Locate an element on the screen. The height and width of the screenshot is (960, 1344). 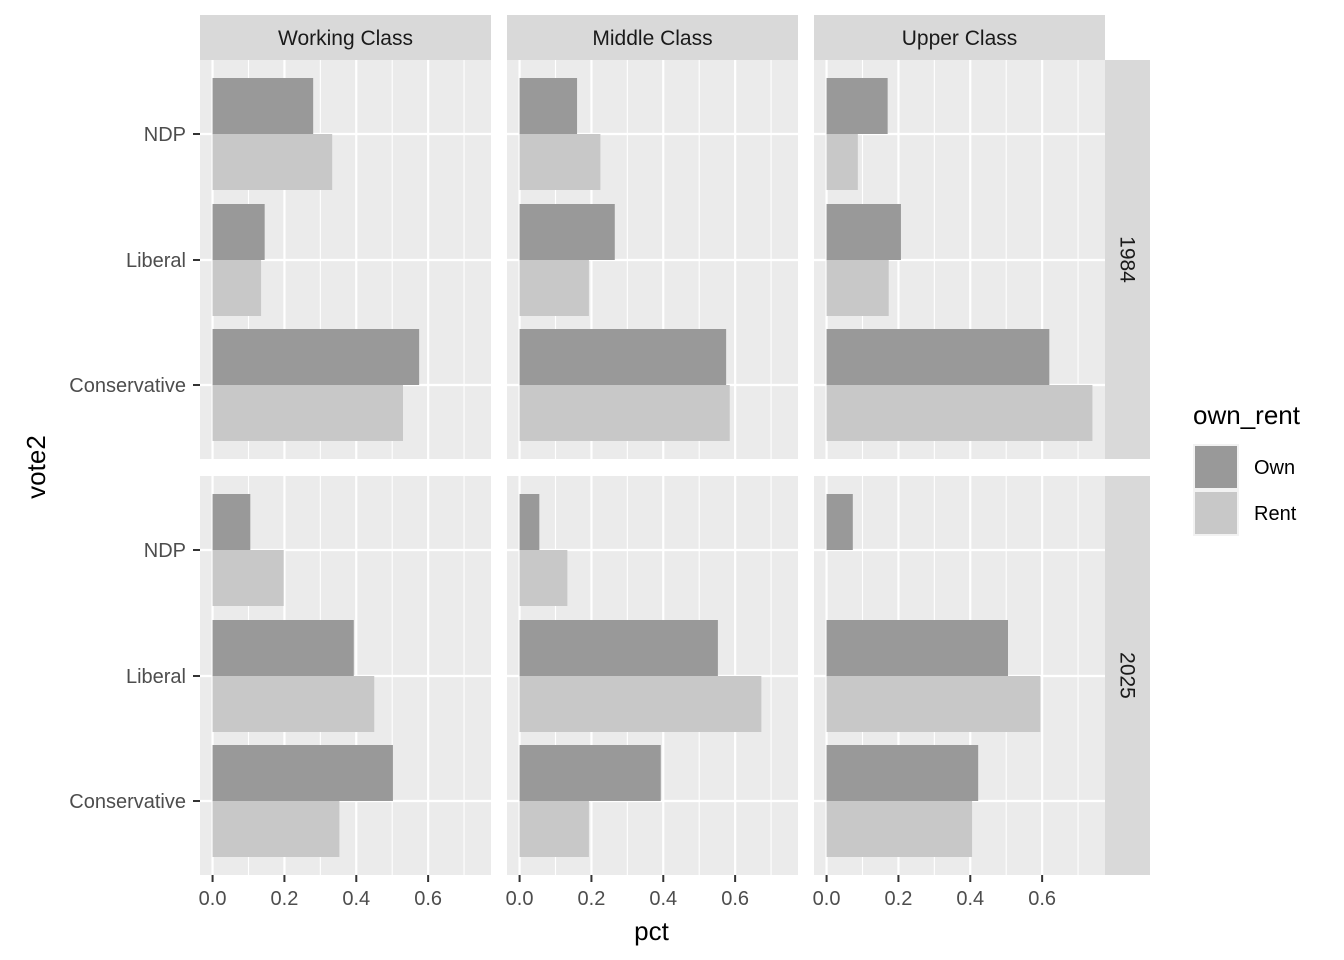
column-strip-label: Upper Class is located at coordinates (960, 38).